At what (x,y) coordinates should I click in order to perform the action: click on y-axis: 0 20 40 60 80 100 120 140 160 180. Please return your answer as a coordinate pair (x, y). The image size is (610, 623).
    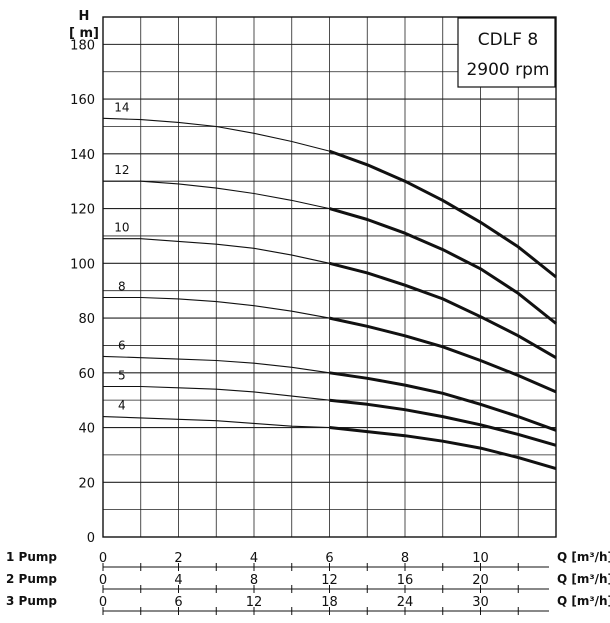
    Looking at the image, I should click on (82, 292).